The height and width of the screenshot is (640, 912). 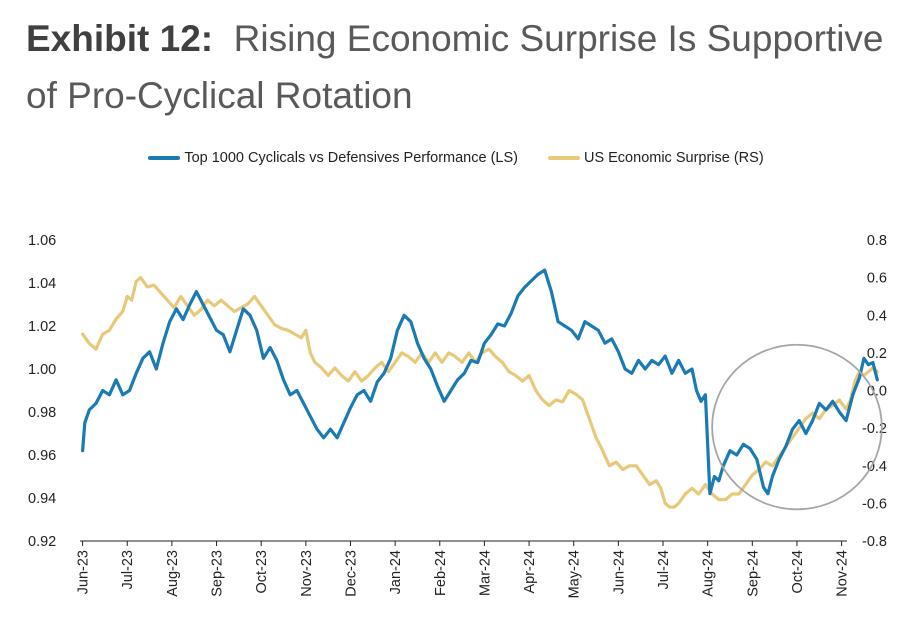 I want to click on x-tick-label: Dec-23, so click(x=351, y=573).